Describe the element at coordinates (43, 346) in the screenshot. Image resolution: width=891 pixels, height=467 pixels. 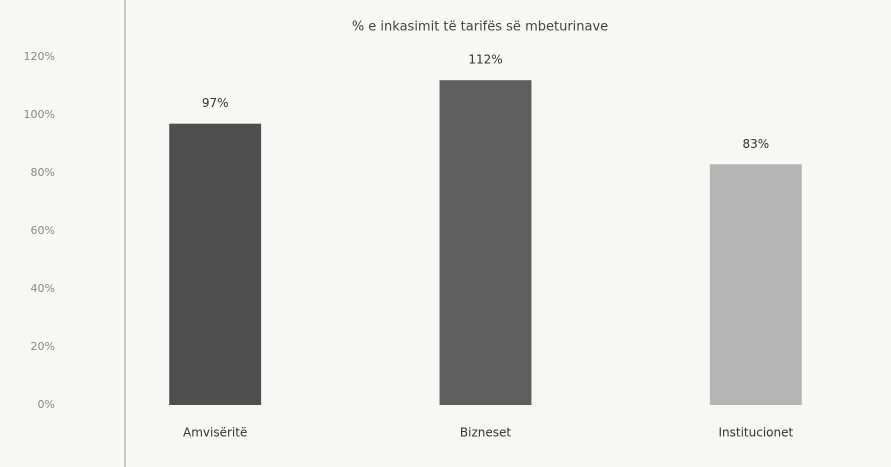
I see `y-tick-label: 20%` at that location.